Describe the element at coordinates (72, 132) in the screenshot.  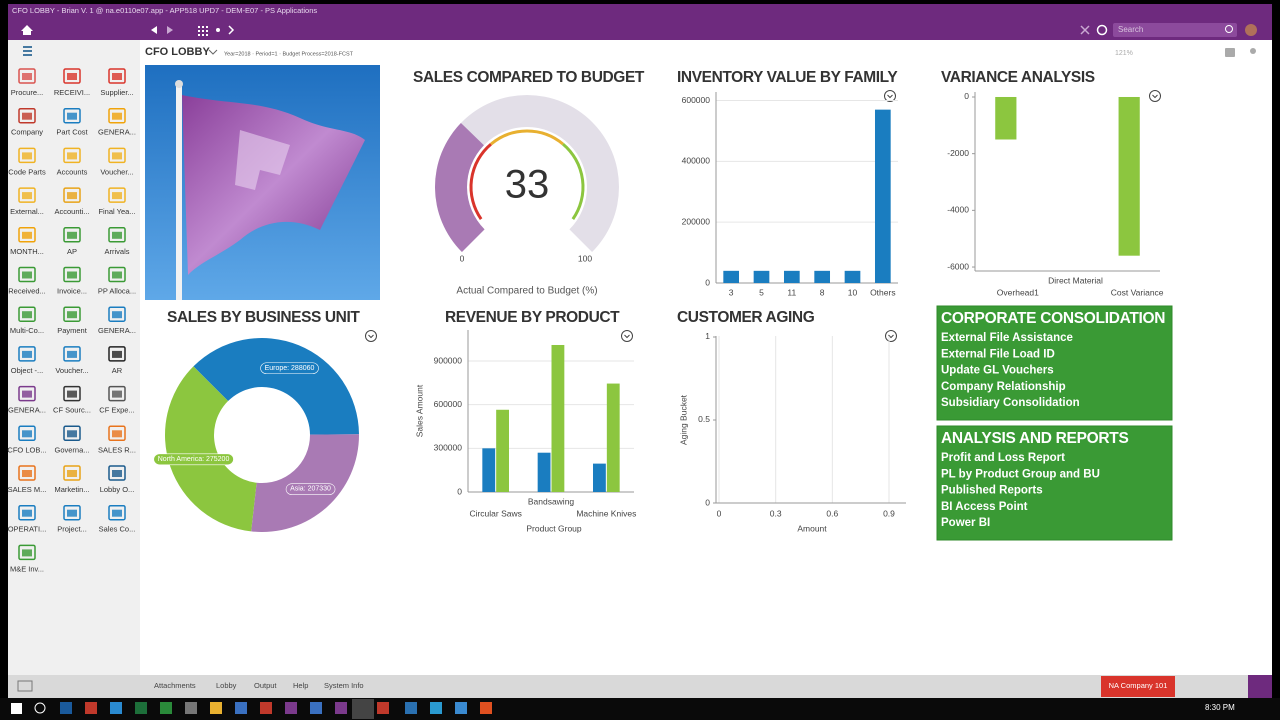
I see `app-label: Part Cost` at that location.